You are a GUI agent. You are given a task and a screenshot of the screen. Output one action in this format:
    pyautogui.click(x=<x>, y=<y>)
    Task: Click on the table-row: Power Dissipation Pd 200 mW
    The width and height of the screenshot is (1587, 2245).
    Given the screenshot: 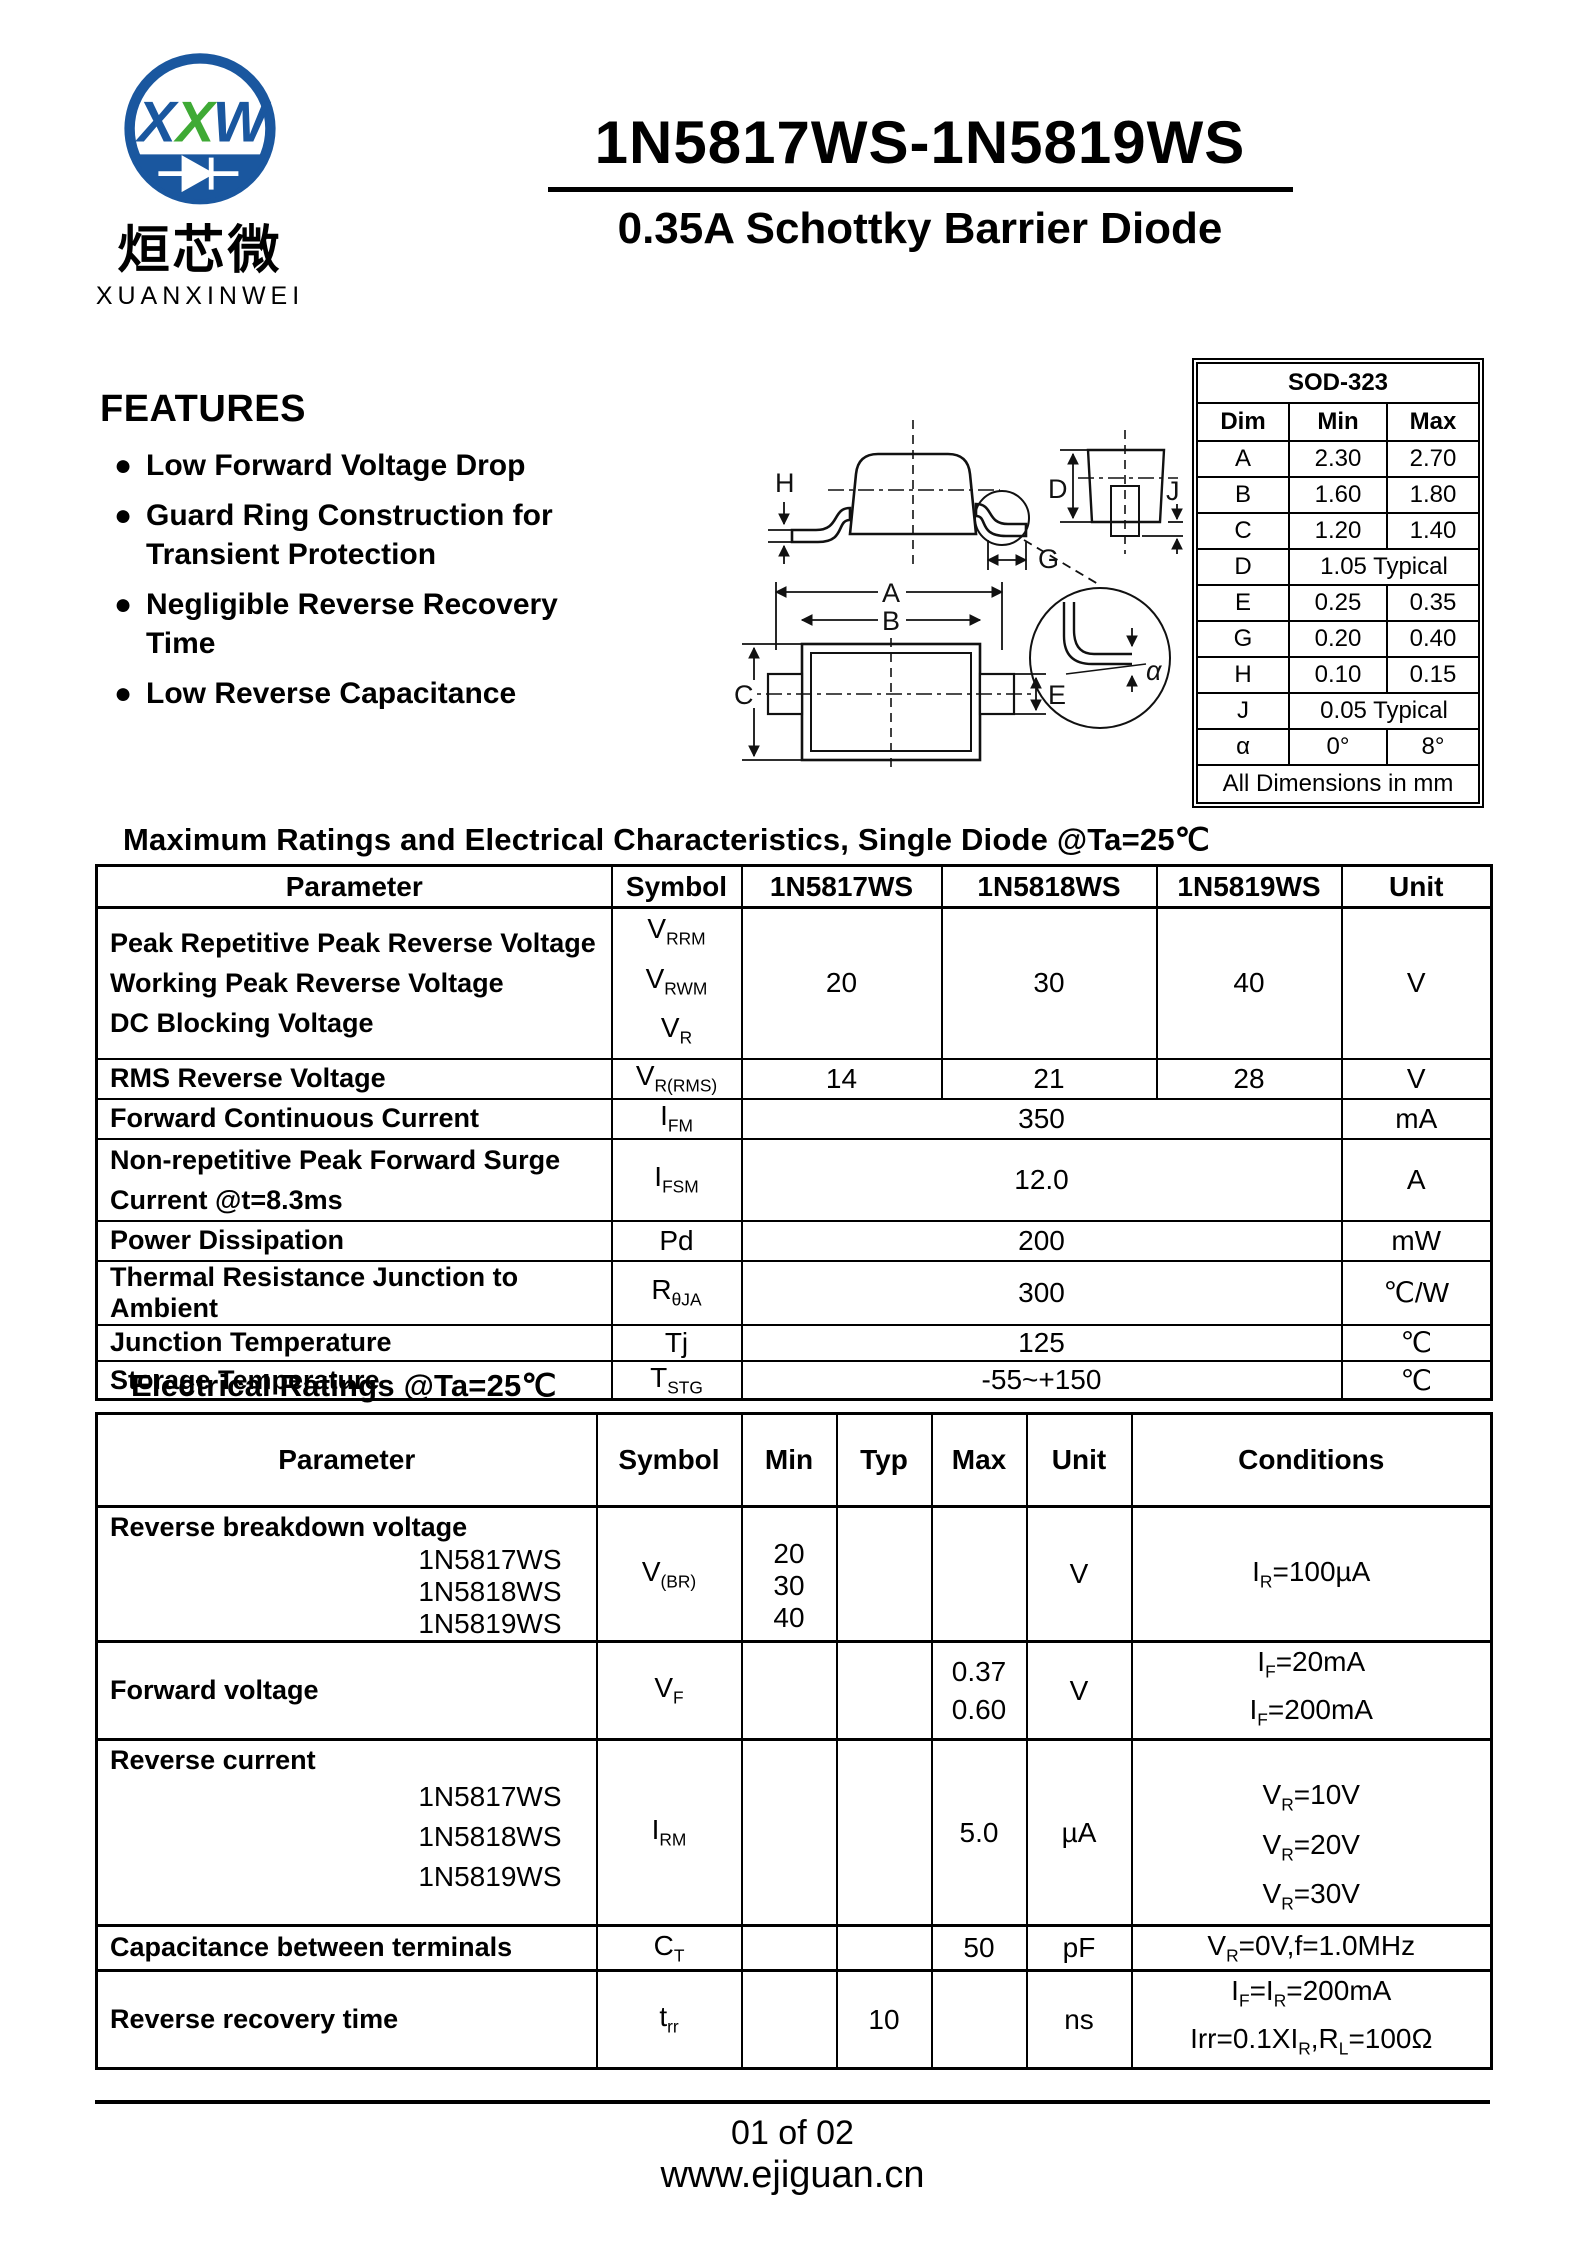 What is the action you would take?
    pyautogui.click(x=794, y=1240)
    